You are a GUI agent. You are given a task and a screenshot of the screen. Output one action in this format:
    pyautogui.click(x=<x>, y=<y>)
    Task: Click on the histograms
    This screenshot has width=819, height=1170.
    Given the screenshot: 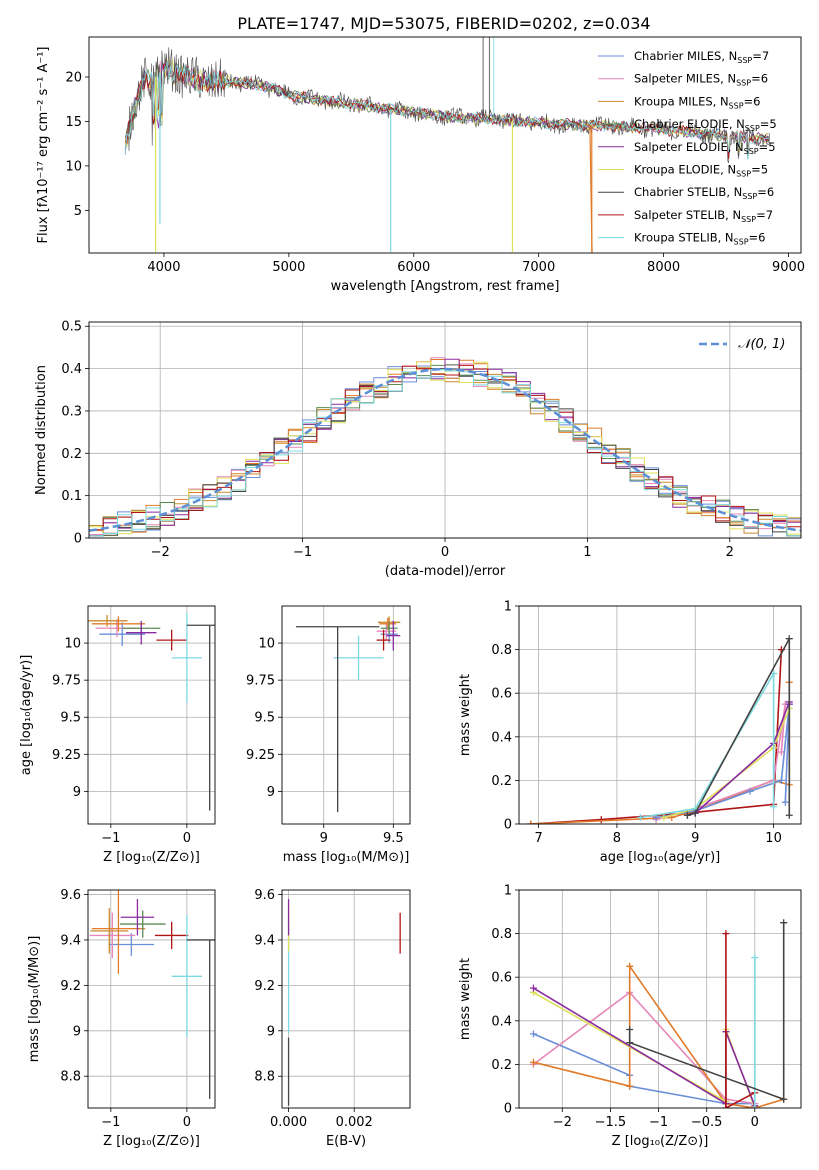 What is the action you would take?
    pyautogui.click(x=445, y=447)
    